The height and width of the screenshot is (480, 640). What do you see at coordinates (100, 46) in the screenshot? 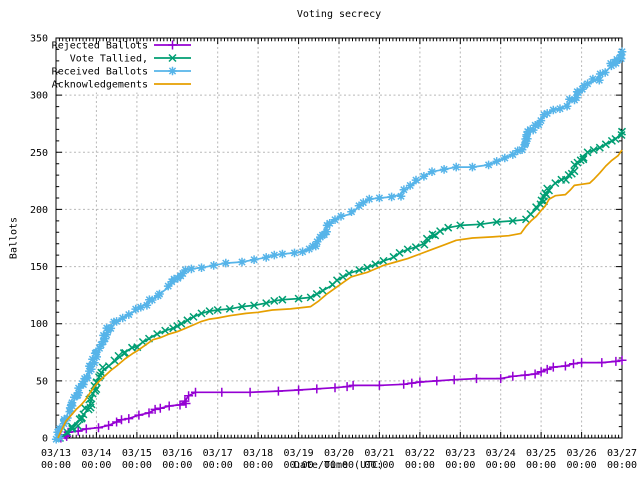
I see `legend-label: Rejected Ballots` at bounding box center [100, 46].